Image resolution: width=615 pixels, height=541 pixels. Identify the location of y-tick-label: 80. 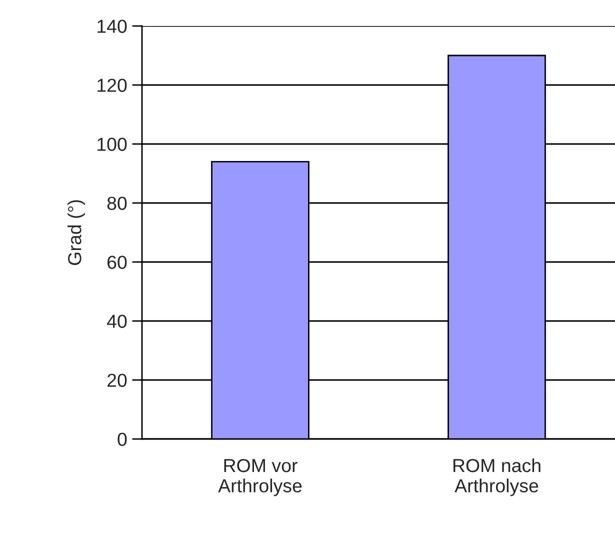
(117, 203).